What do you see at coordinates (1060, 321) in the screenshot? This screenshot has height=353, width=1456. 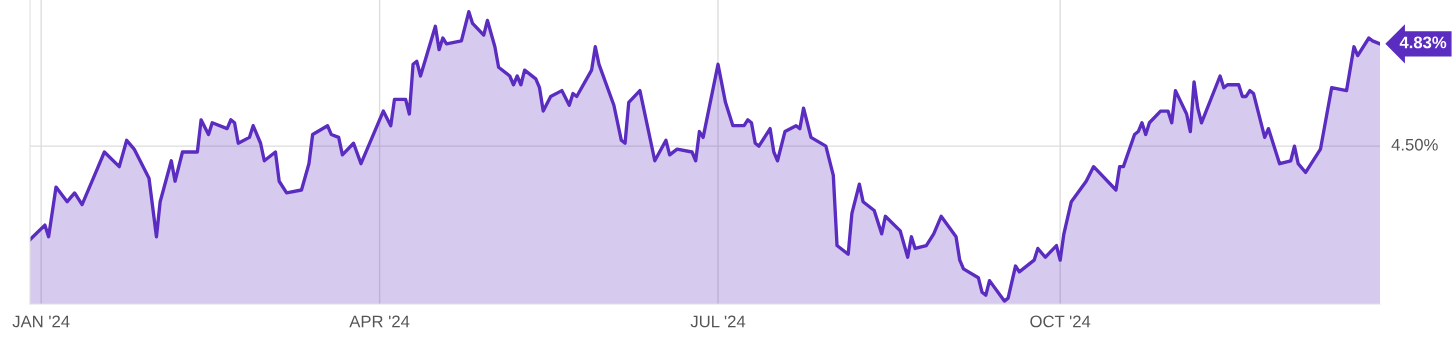 I see `x-tick-label: OCT '24` at bounding box center [1060, 321].